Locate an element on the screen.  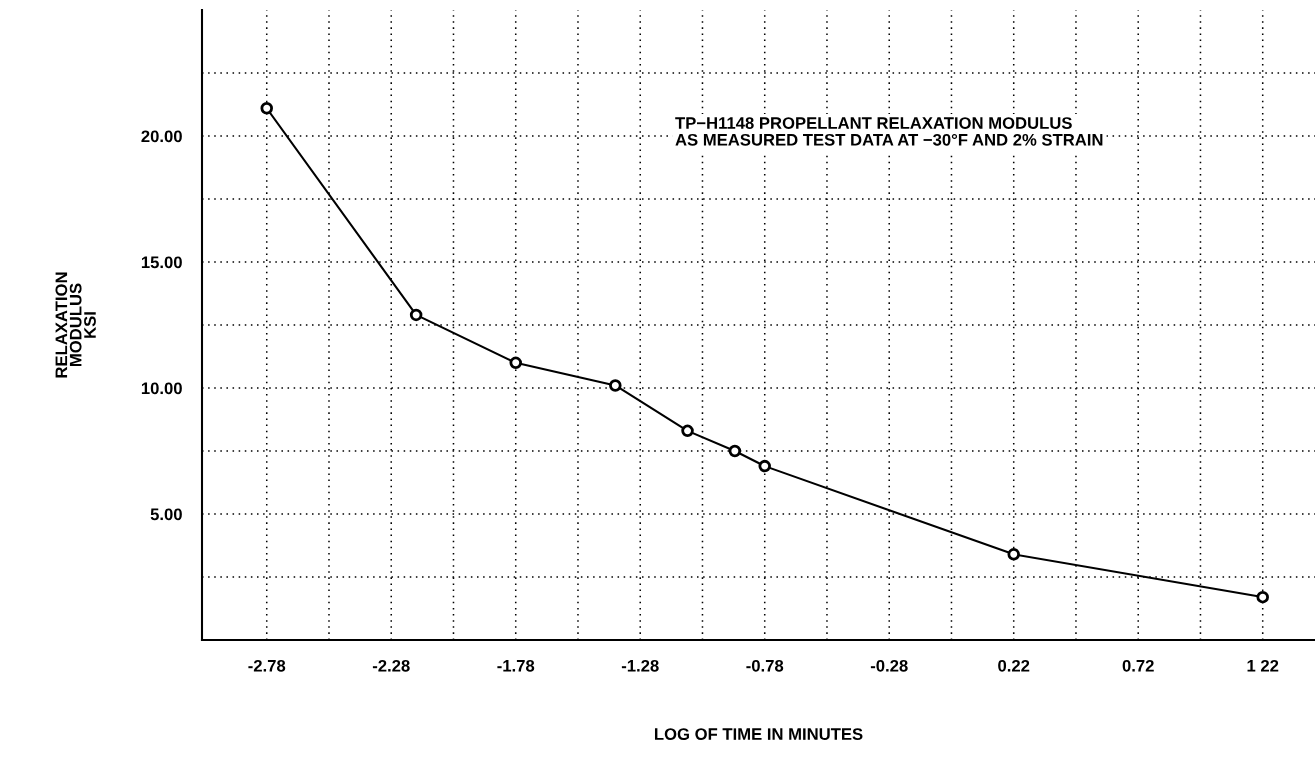
x-tick-label: -2.78 is located at coordinates (267, 665).